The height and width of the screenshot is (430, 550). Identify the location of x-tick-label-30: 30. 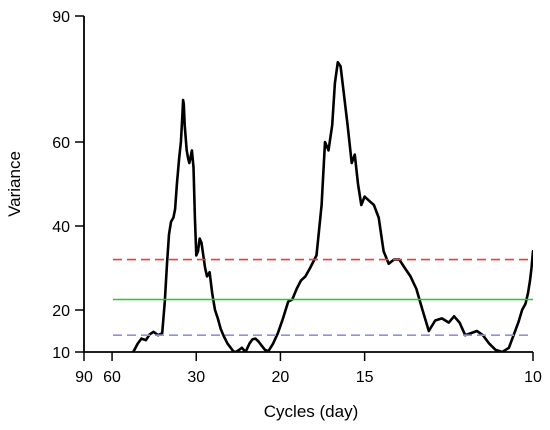
(196, 377).